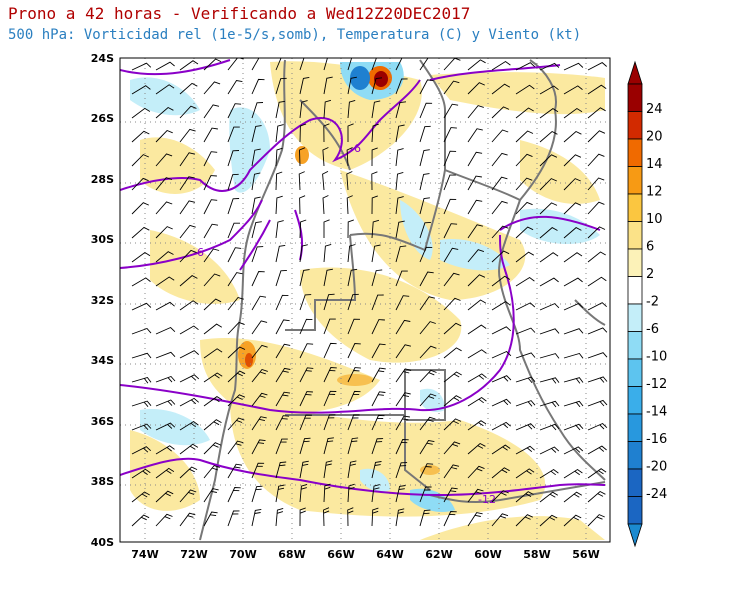 The width and height of the screenshot is (750, 600). What do you see at coordinates (198, 252) in the screenshot?
I see `contour-label: -6` at bounding box center [198, 252].